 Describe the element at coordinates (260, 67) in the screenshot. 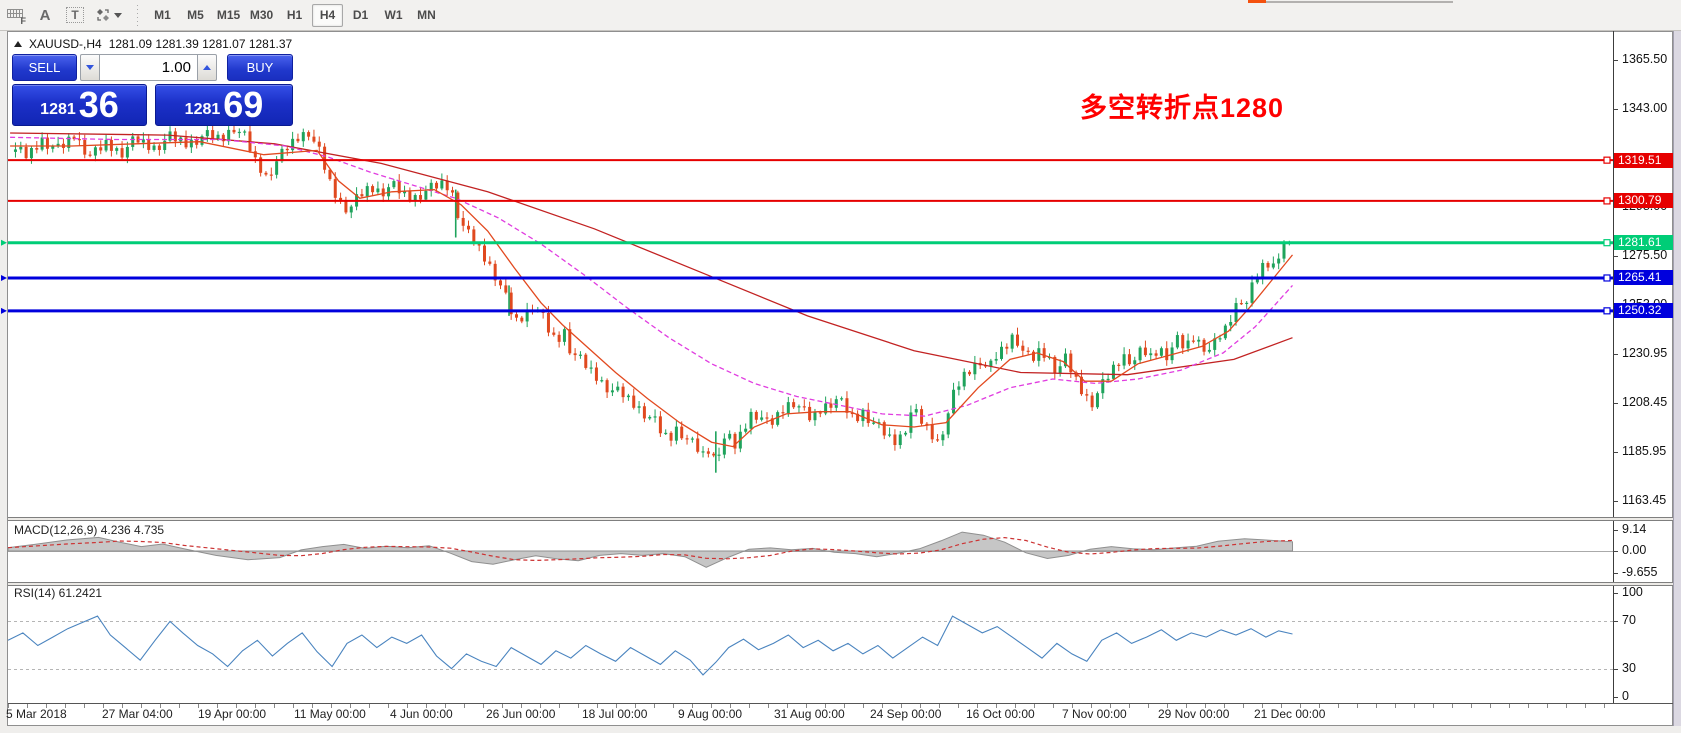

I see `buy-button: BUY` at that location.